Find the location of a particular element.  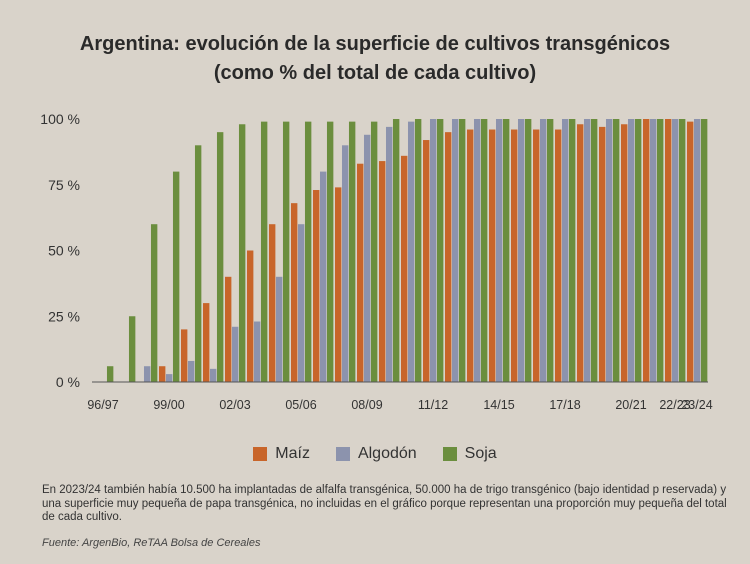

legend-item-algodon: Algodón is located at coordinates (376, 454).